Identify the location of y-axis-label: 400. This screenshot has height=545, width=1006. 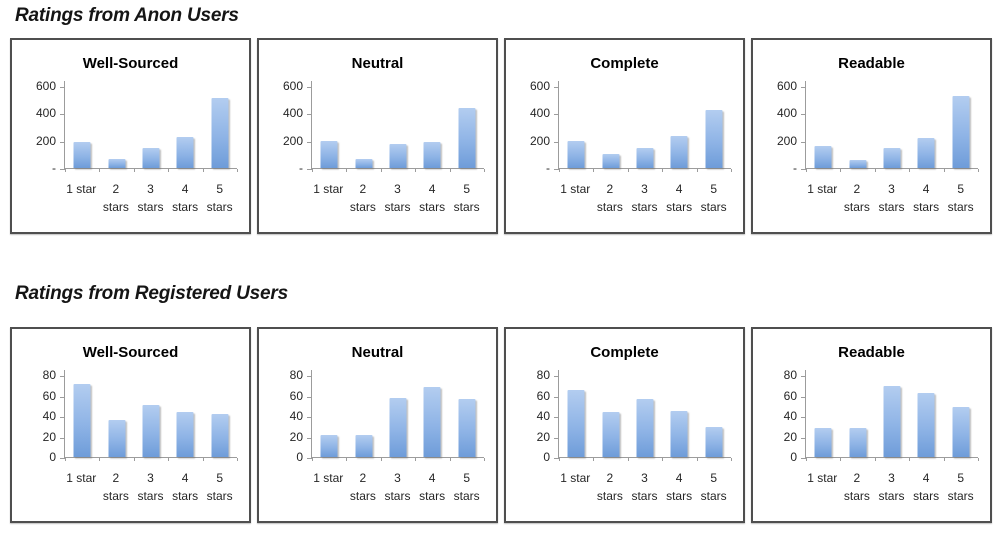
(786, 113).